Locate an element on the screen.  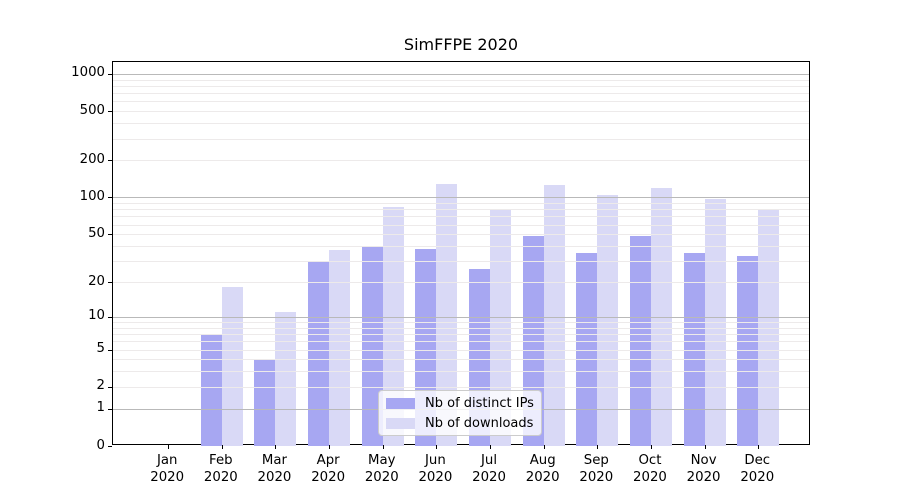
x-tick-mark-mar is located at coordinates (276, 447).